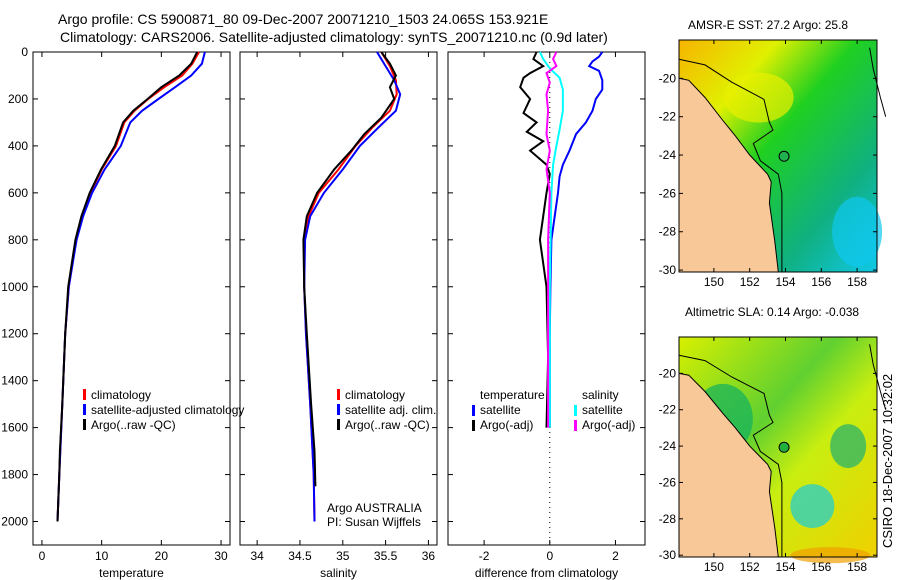 The height and width of the screenshot is (580, 900). What do you see at coordinates (18, 193) in the screenshot?
I see `y-tick-label: 600` at bounding box center [18, 193].